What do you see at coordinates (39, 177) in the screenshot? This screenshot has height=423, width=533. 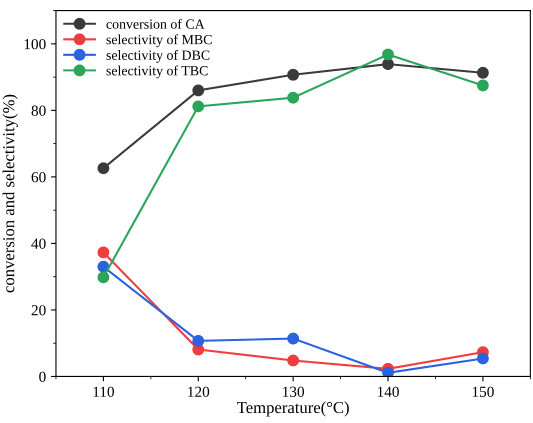 I see `y-tick-label: 60` at bounding box center [39, 177].